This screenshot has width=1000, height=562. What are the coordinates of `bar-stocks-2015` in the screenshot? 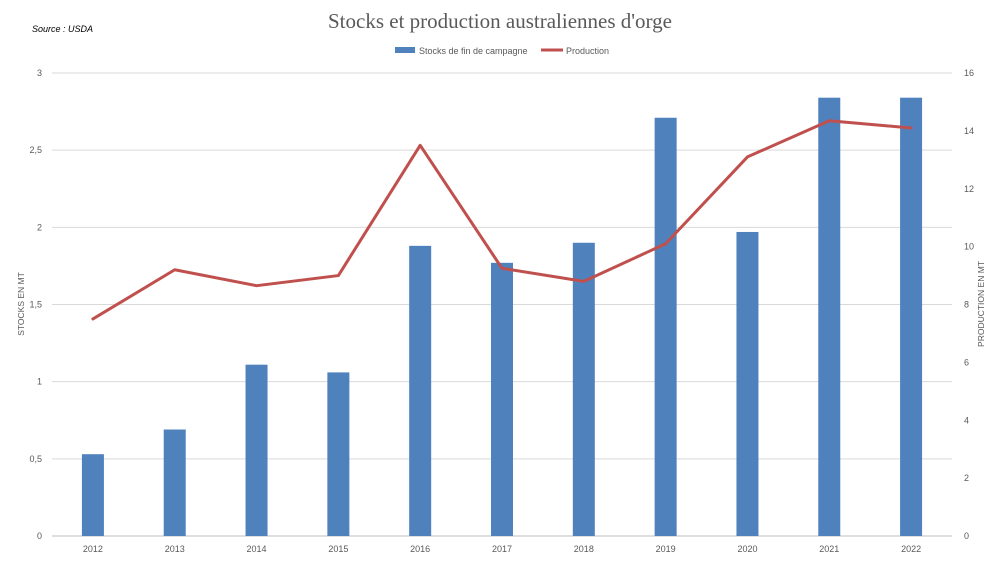 It's located at (338, 454).